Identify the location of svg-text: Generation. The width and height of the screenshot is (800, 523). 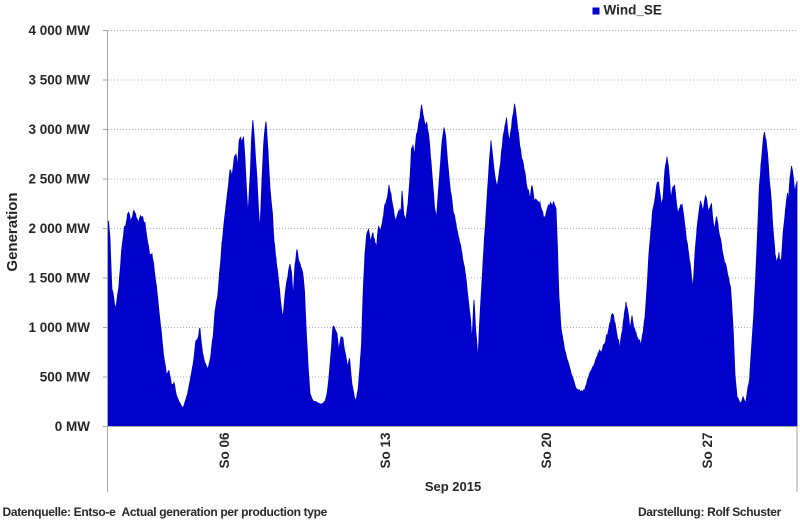
(12, 231).